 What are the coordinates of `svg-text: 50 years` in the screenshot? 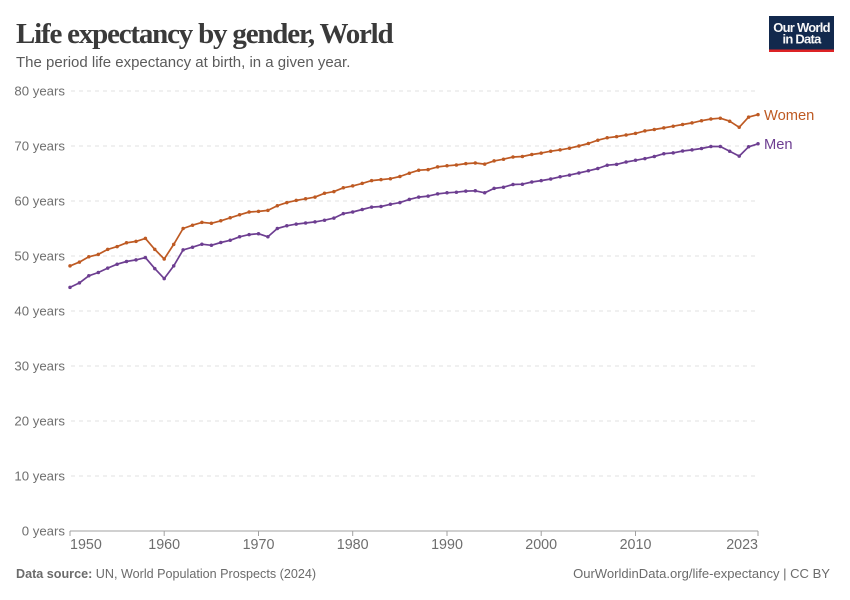 It's located at (39, 256).